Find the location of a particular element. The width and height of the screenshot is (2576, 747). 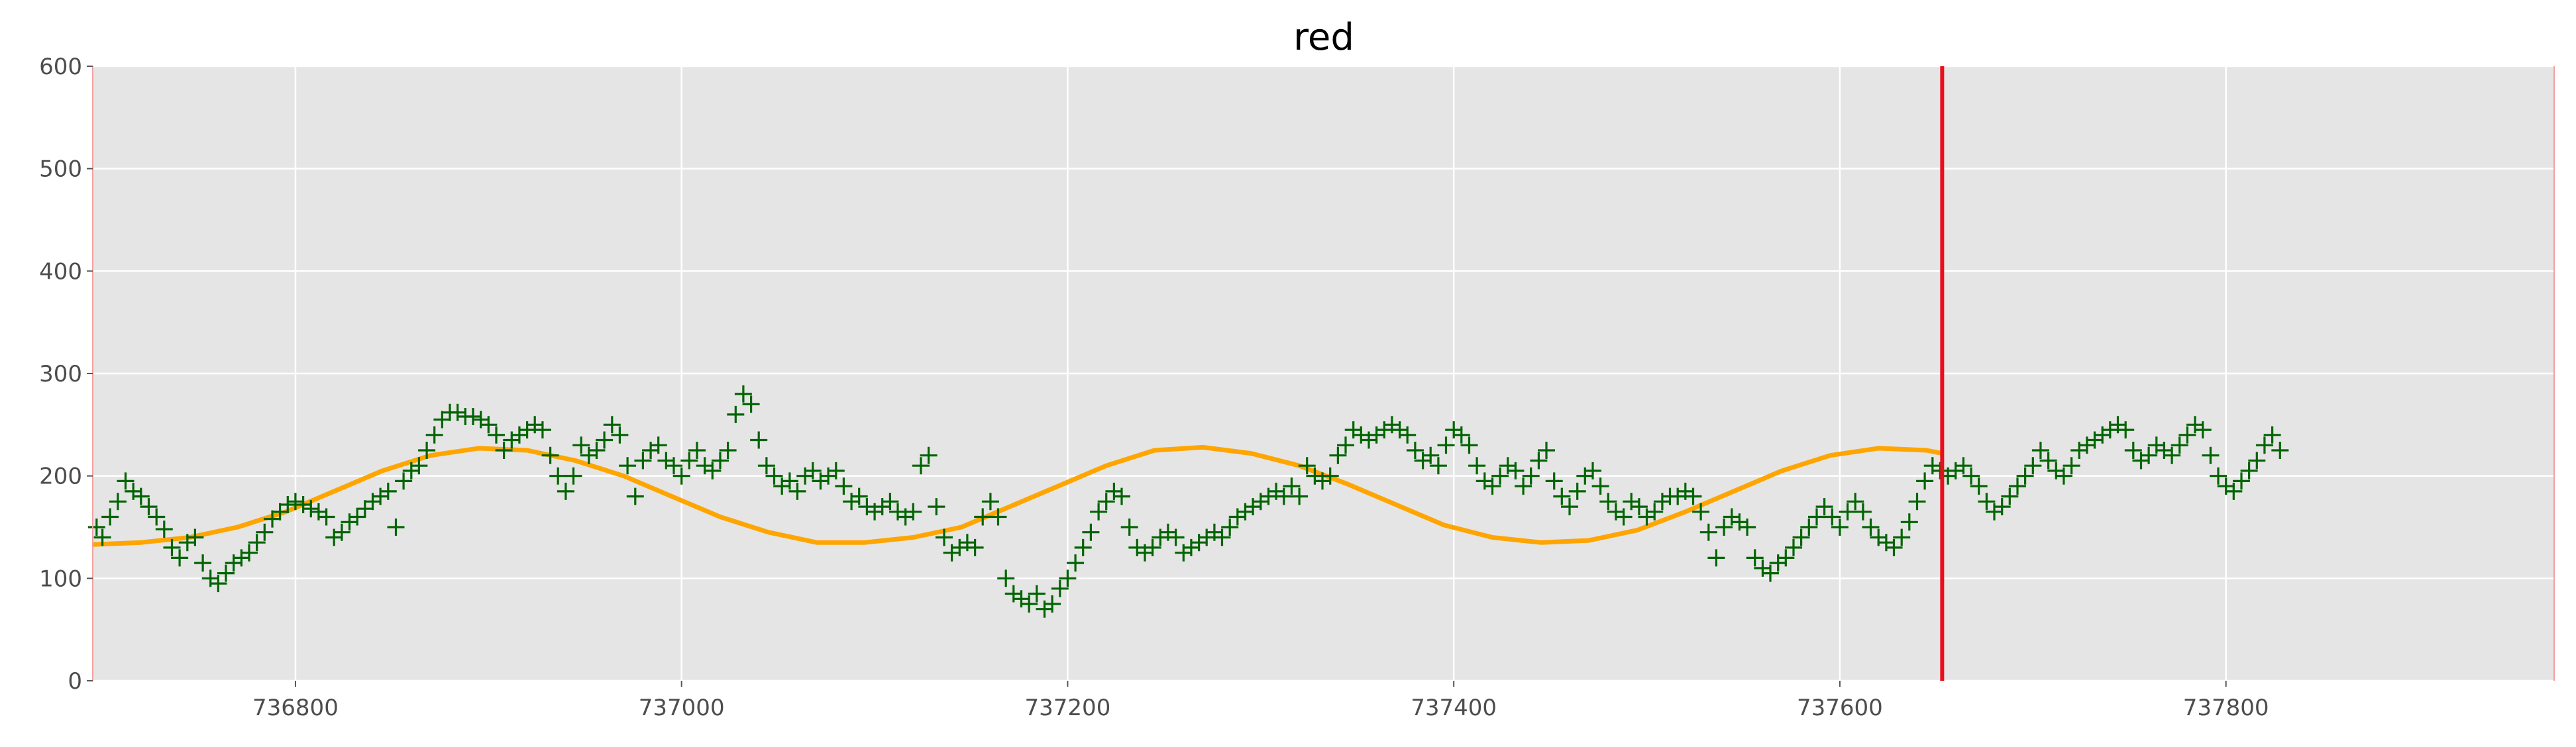

x-tick-label: 737000 is located at coordinates (682, 708).